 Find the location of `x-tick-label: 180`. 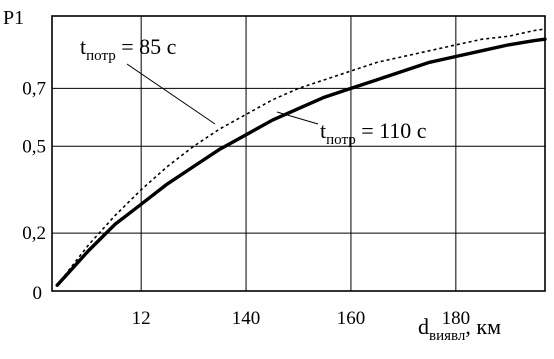

x-tick-label: 180 is located at coordinates (456, 318).